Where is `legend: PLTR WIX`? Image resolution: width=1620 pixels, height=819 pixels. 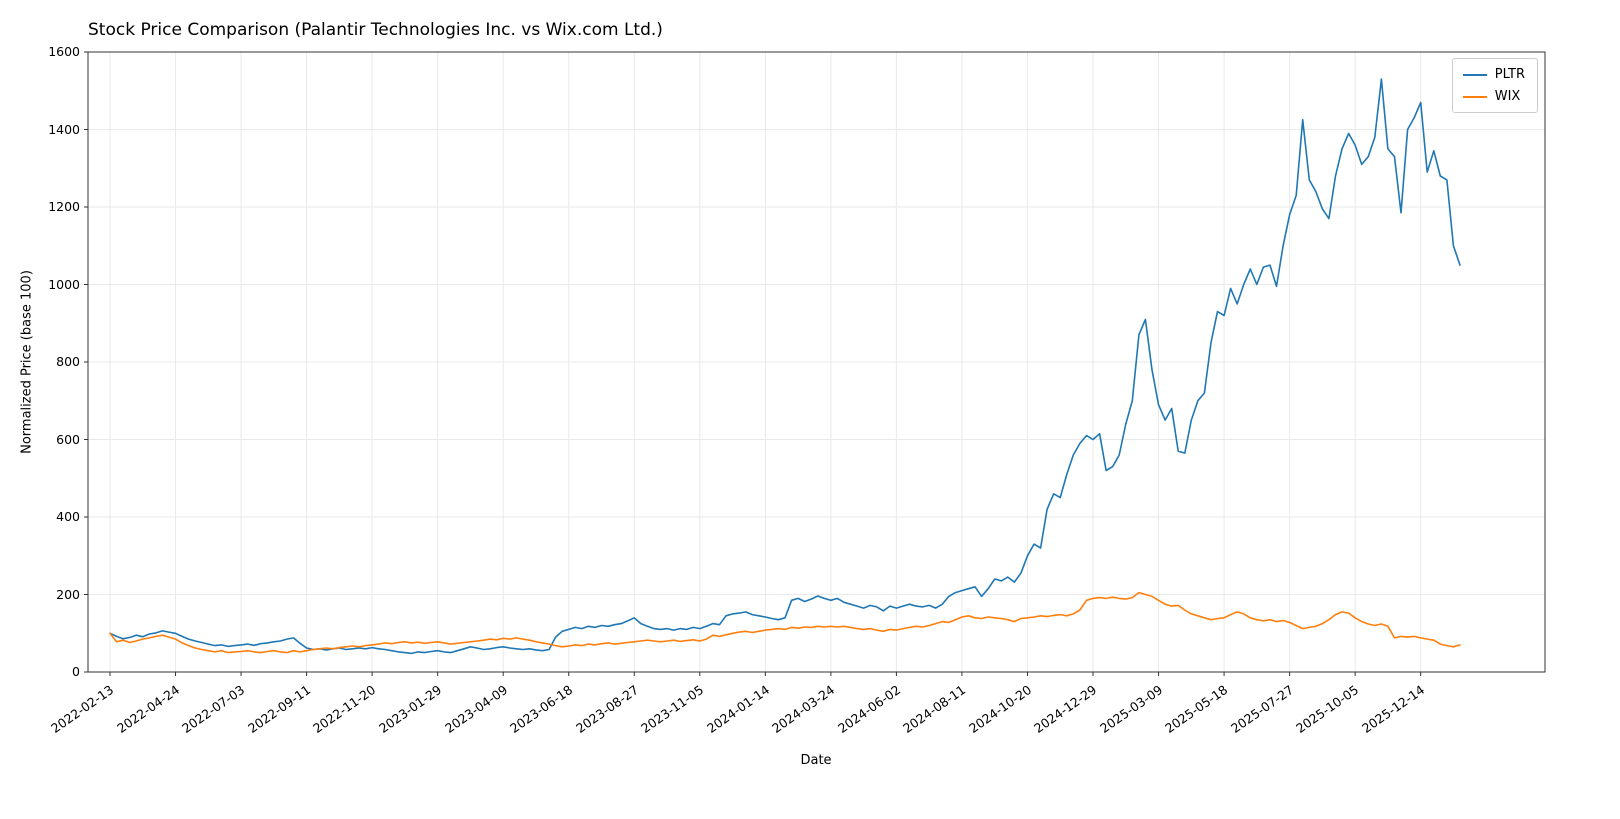
legend: PLTR WIX is located at coordinates (1494, 85).